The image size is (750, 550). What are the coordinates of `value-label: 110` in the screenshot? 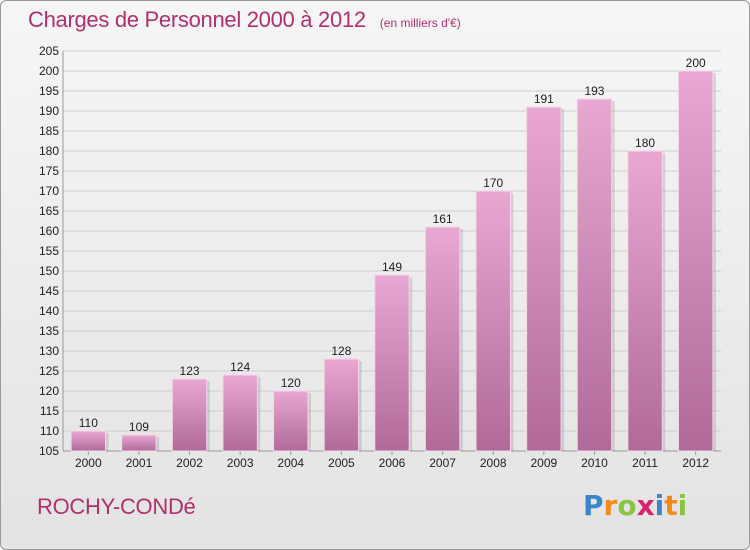 It's located at (88, 423).